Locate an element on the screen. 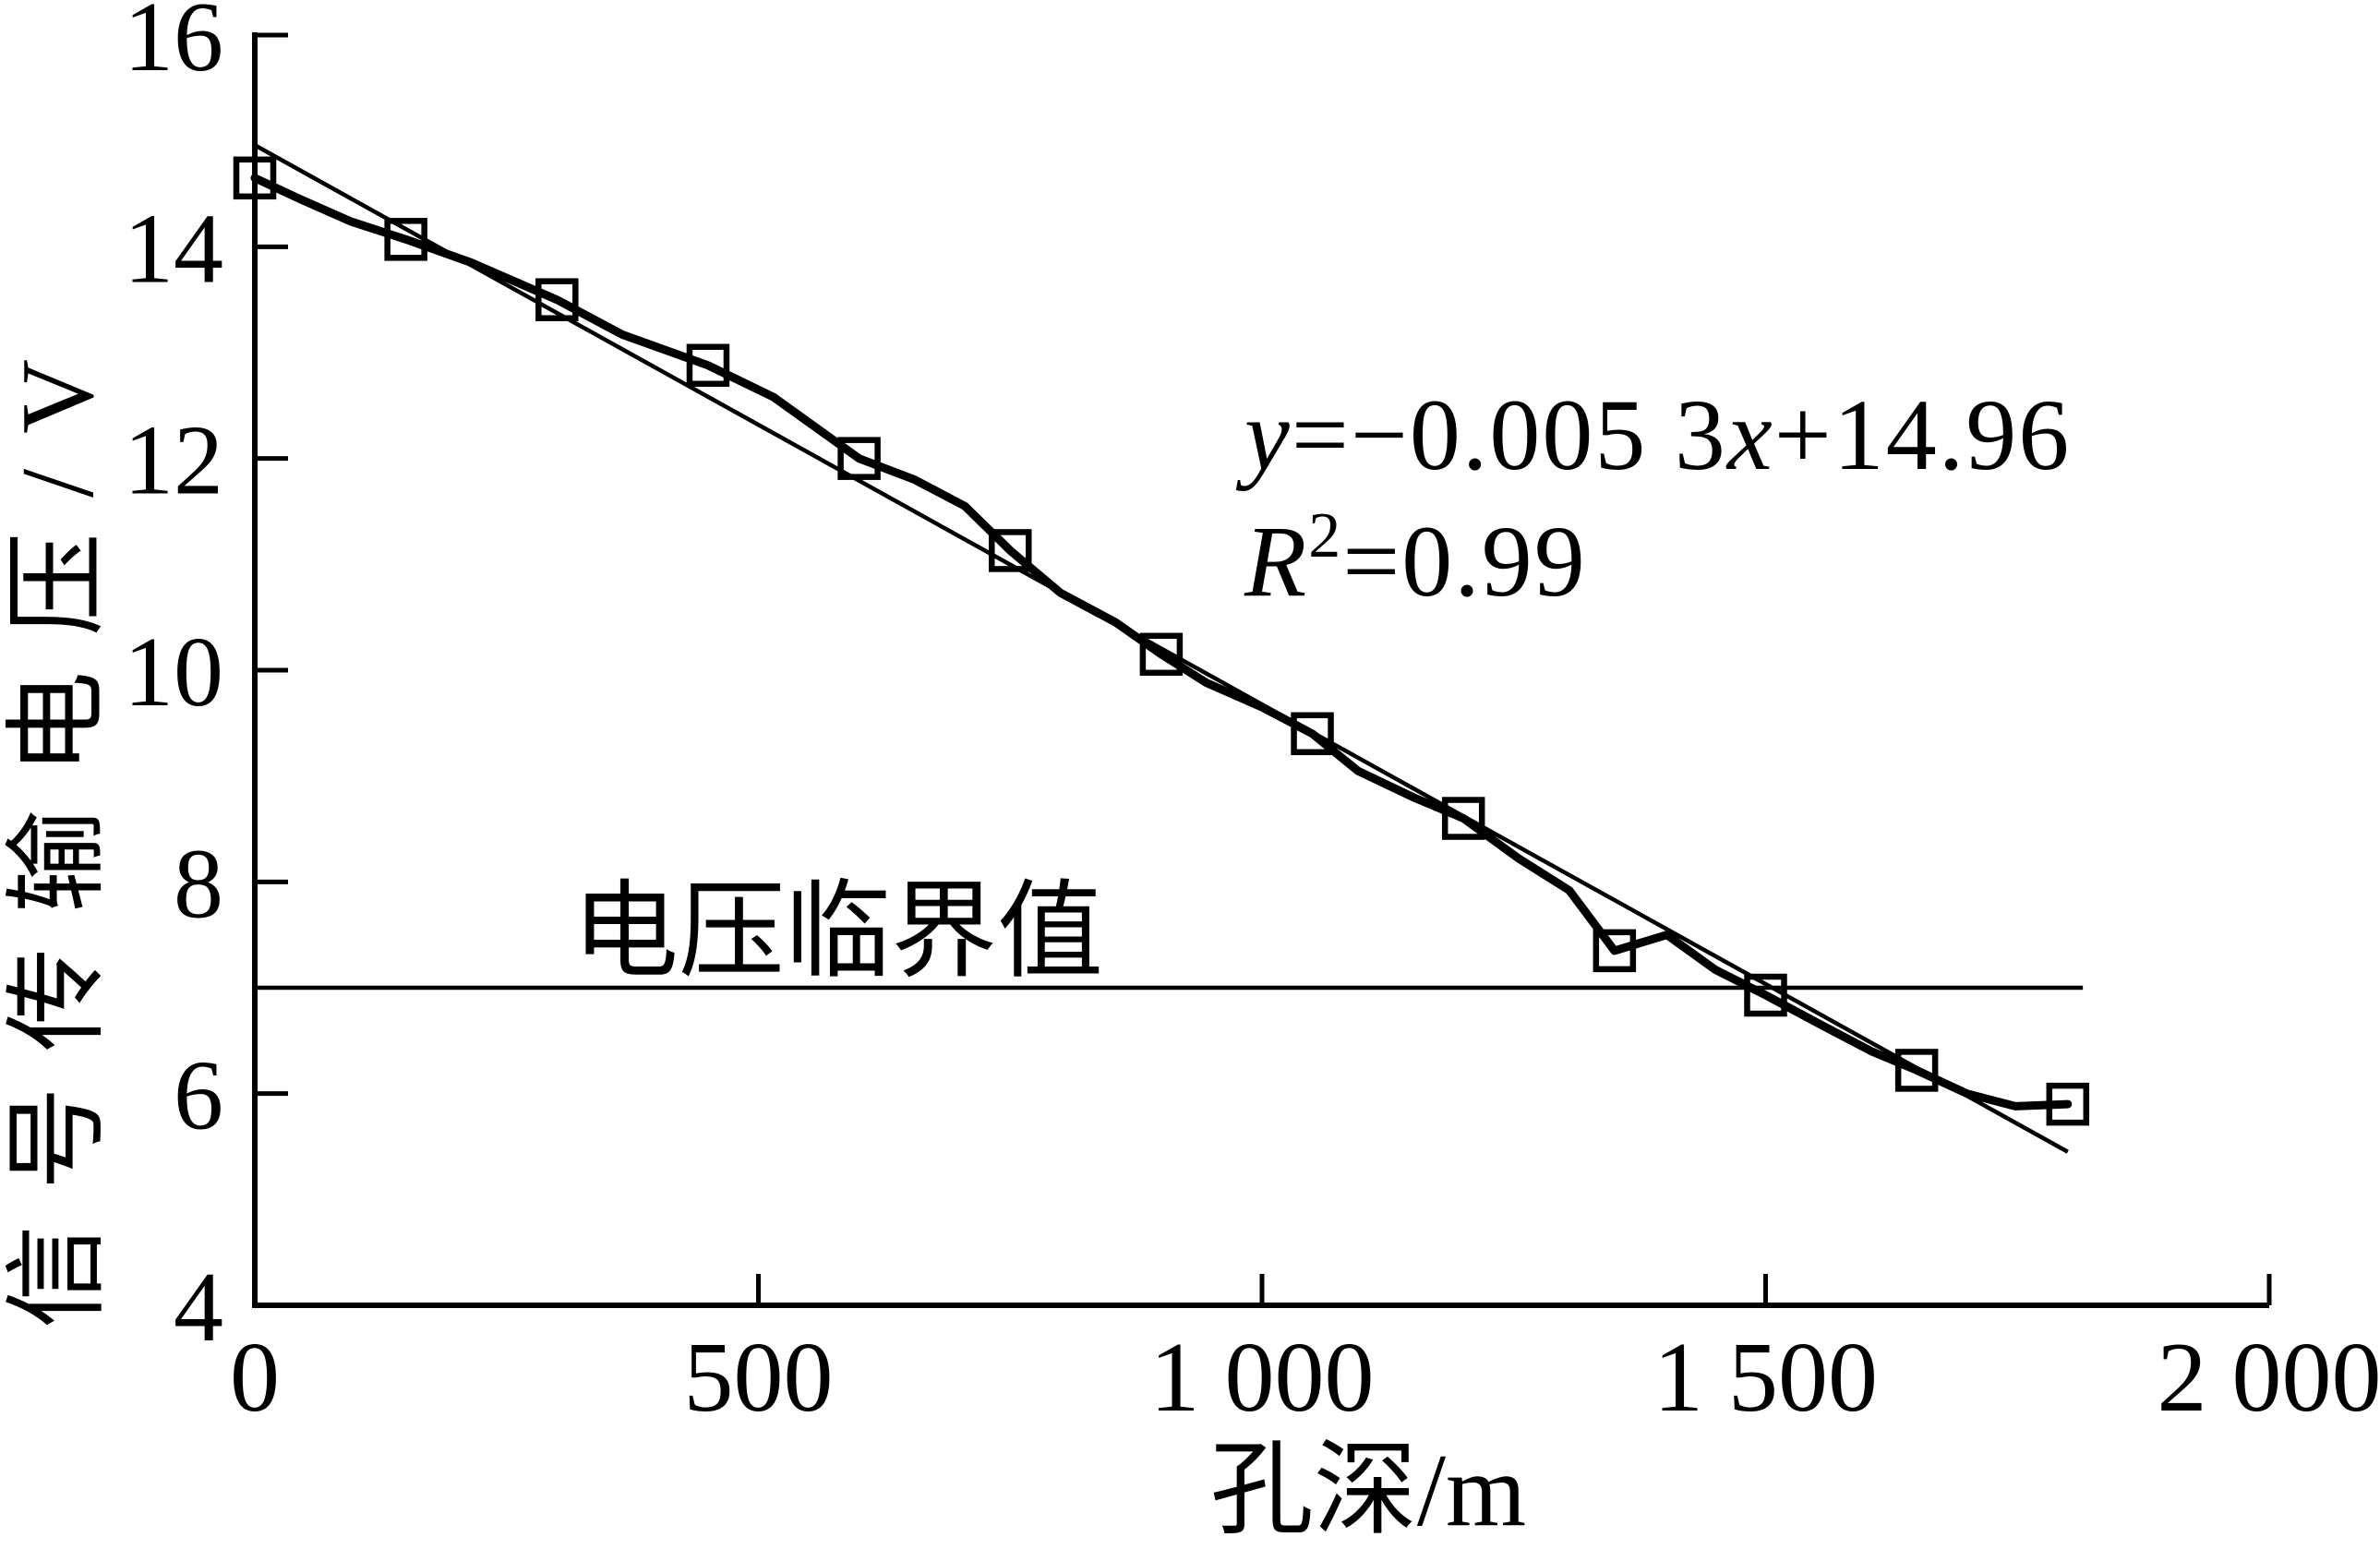 This screenshot has width=2380, height=1549. y-tick-label: 4 is located at coordinates (198, 1308).